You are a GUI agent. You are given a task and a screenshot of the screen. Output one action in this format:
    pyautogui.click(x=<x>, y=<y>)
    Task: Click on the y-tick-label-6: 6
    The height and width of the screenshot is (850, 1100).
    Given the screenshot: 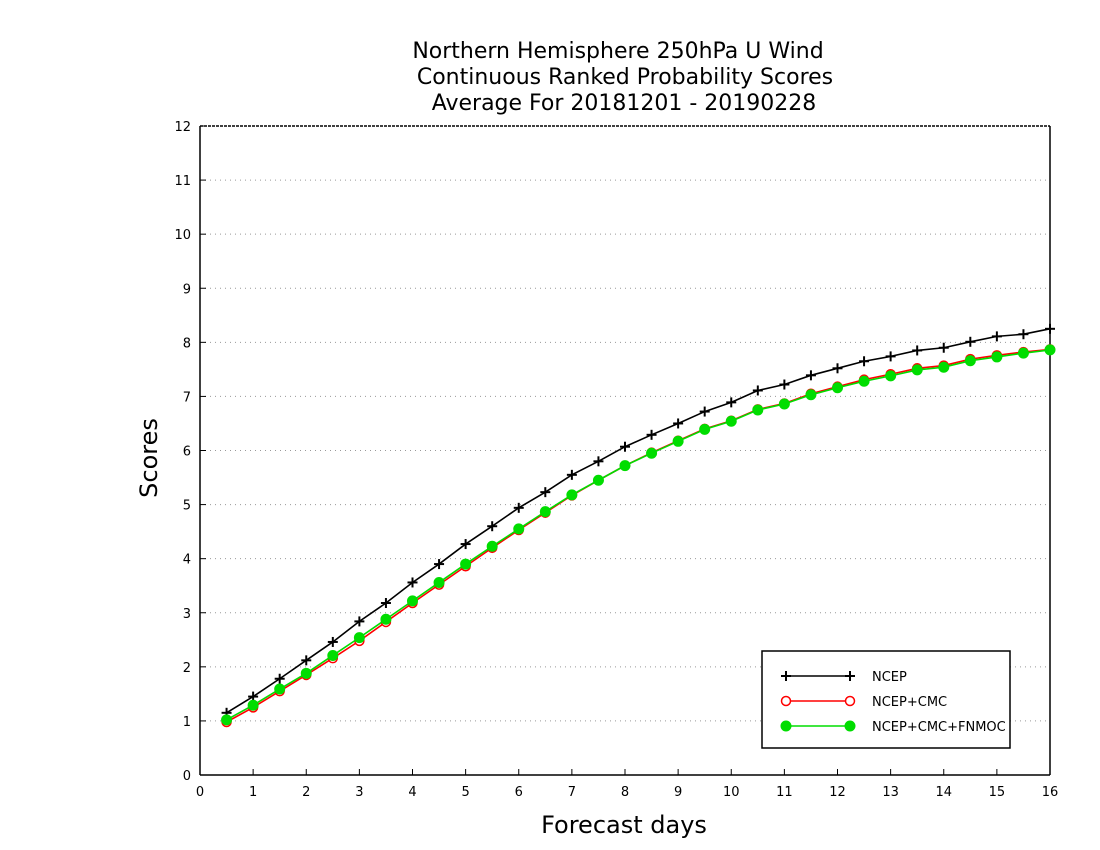 What is the action you would take?
    pyautogui.click(x=187, y=452)
    